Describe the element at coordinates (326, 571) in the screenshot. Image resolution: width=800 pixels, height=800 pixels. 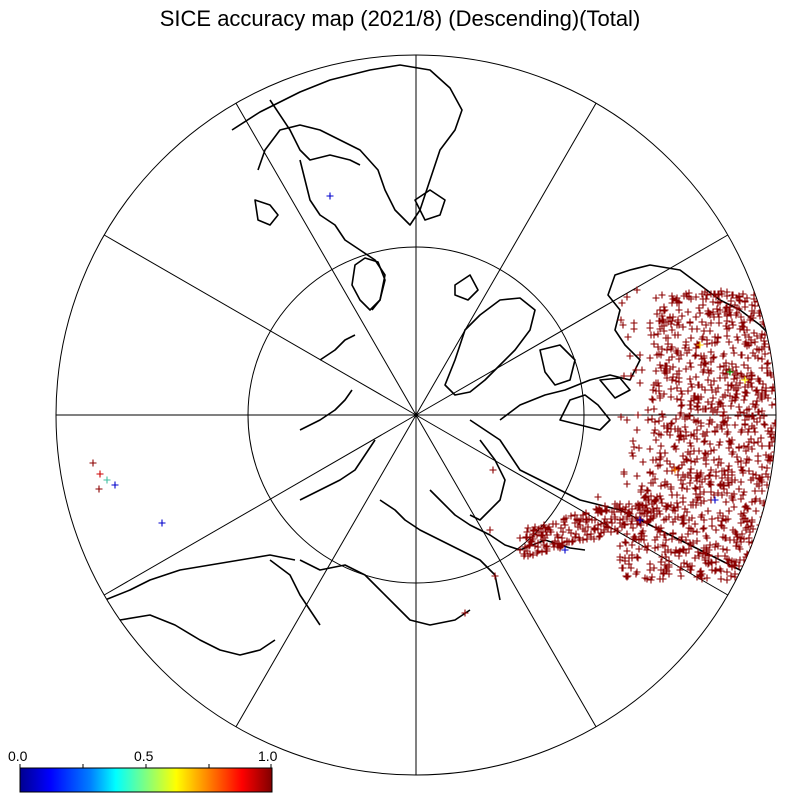
I see `meridian-line` at that location.